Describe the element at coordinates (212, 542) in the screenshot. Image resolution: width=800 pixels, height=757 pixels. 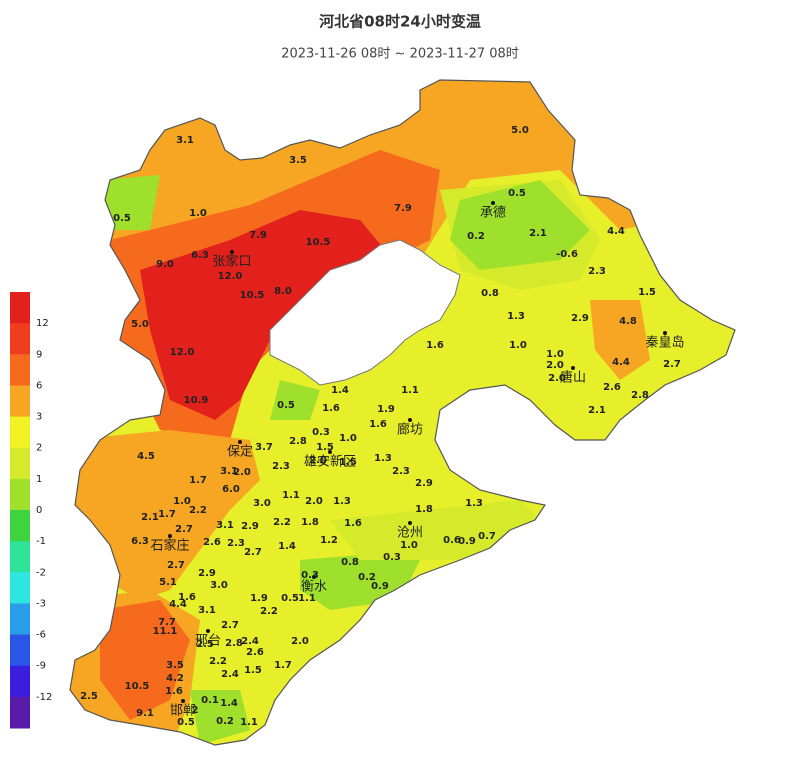
I see `station-value: 2.6` at that location.